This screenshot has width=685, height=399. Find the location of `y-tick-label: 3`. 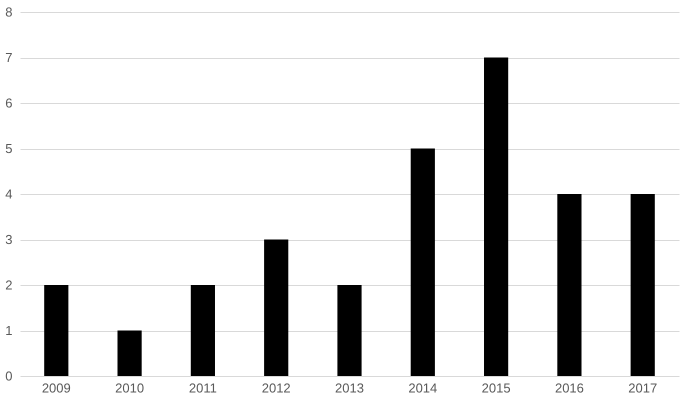

y-tick-label: 3 is located at coordinates (8, 239).